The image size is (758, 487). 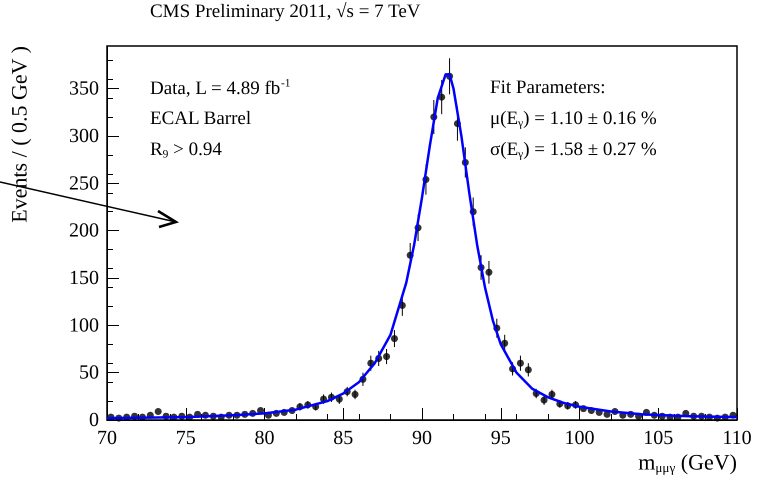 What do you see at coordinates (500, 438) in the screenshot?
I see `x-tick-label: 95` at bounding box center [500, 438].